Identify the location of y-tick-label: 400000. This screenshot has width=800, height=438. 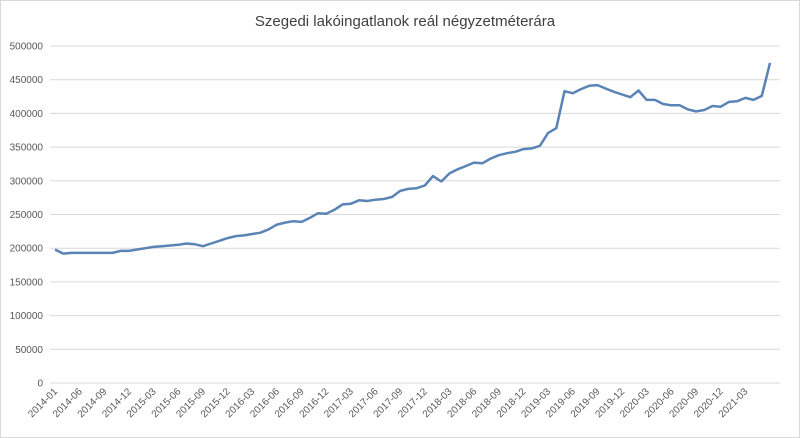
(27, 114).